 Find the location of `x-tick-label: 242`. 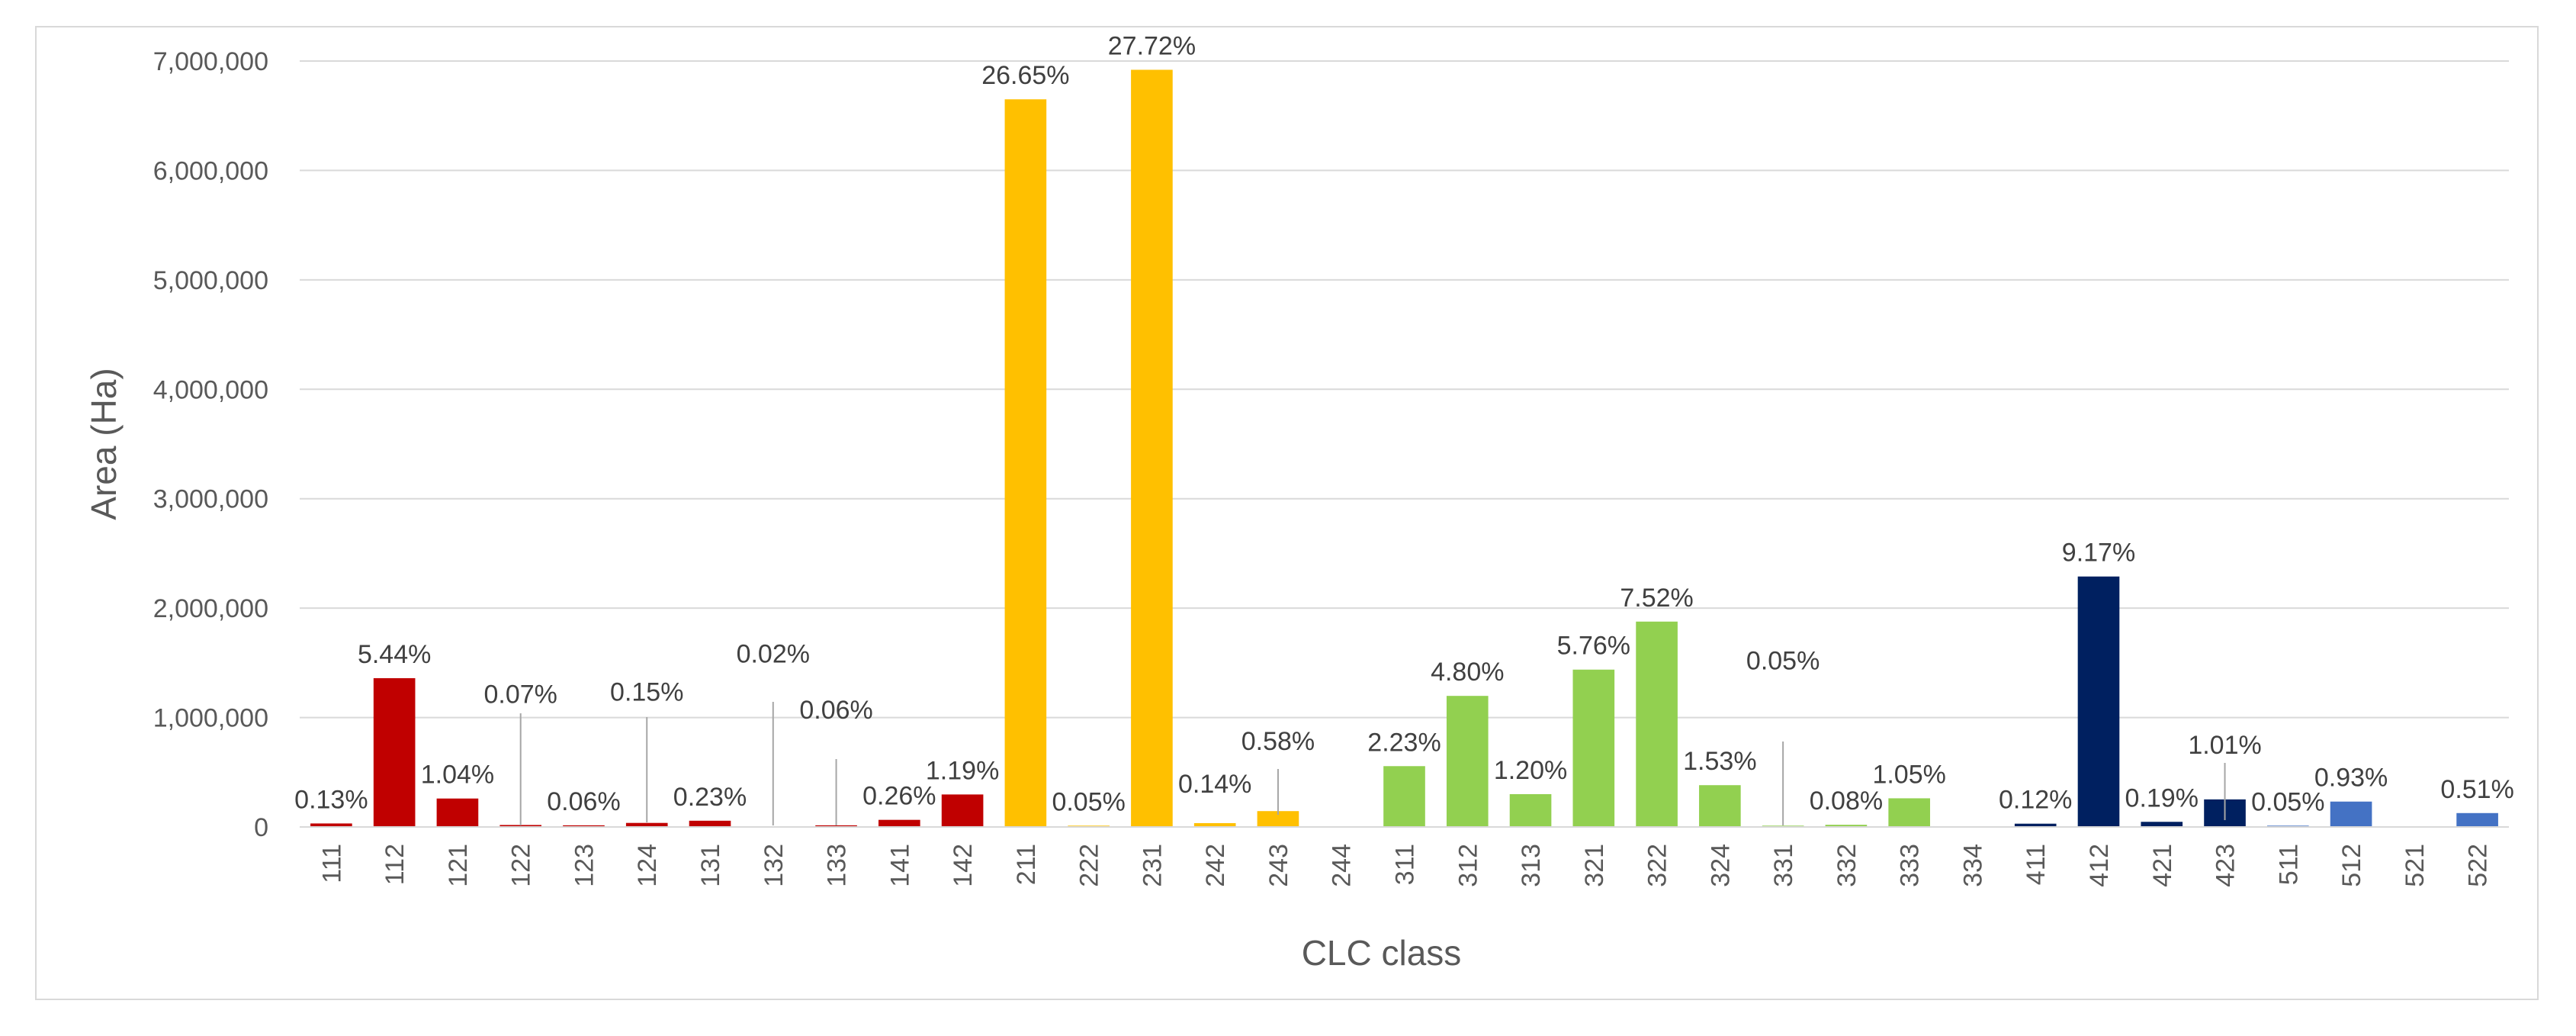

x-tick-label: 242 is located at coordinates (1215, 865).